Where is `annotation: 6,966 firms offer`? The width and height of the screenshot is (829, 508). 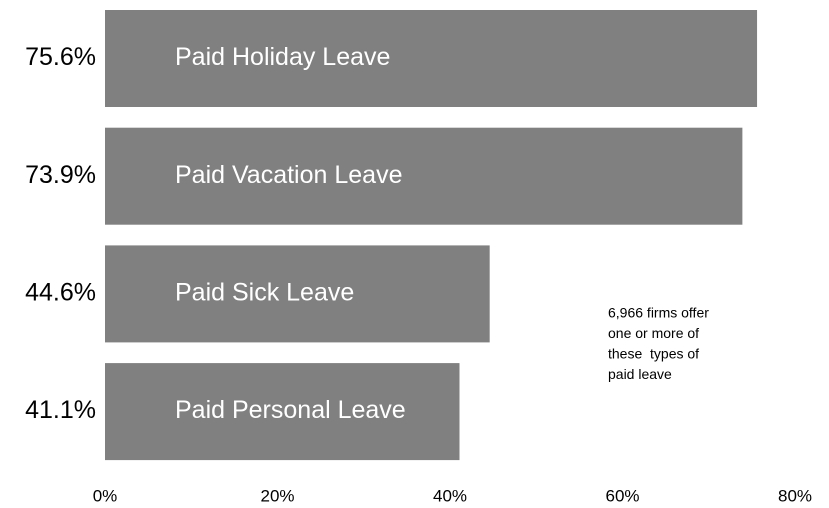 annotation: 6,966 firms offer is located at coordinates (658, 313).